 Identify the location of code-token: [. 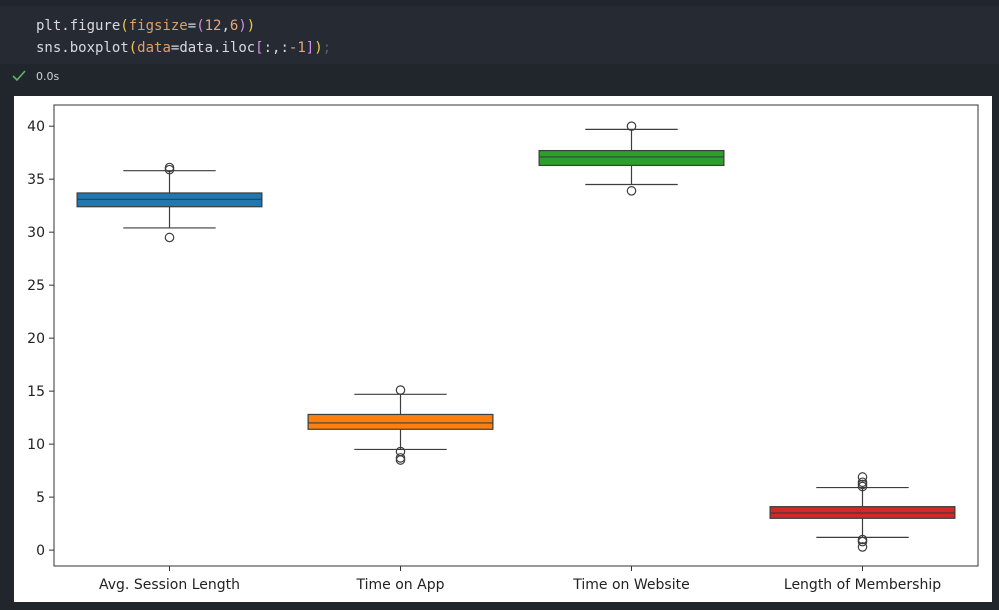
(259, 48).